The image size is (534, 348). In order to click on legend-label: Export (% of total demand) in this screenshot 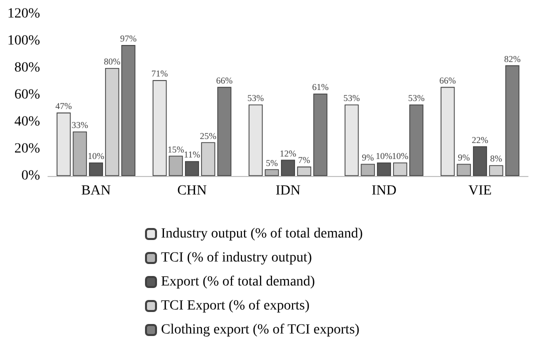, I will do `click(238, 282)`.